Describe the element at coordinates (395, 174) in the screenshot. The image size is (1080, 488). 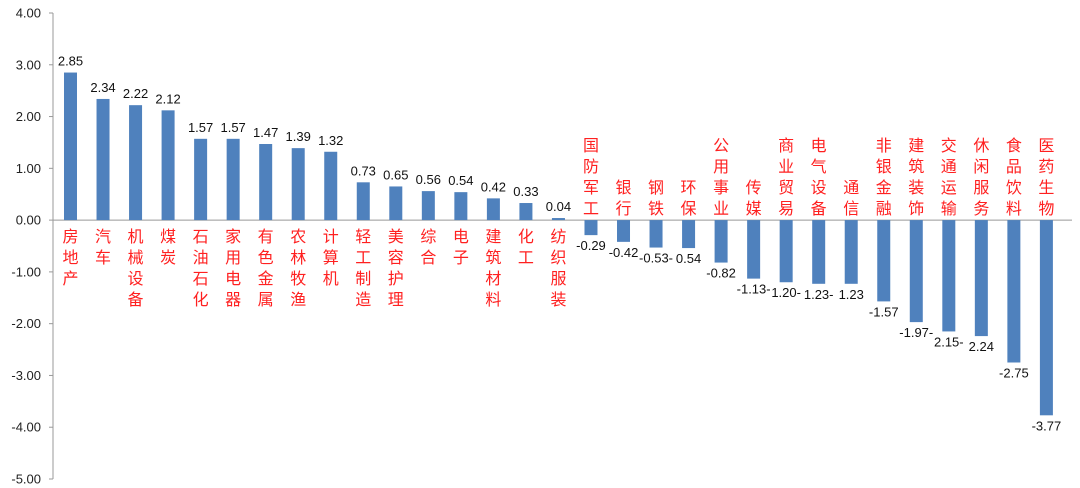
I see `data-label: 0.65` at that location.